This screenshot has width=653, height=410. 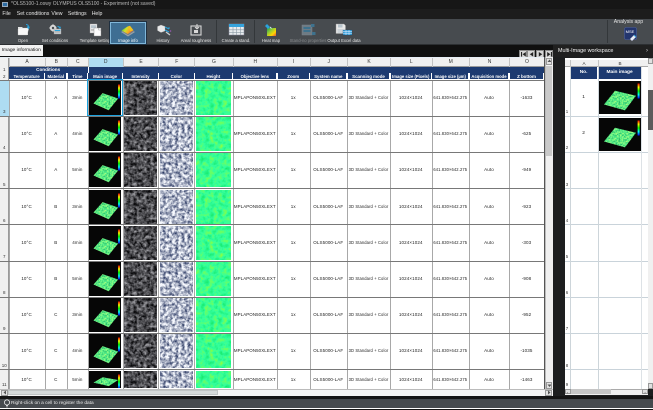 What do you see at coordinates (629, 31) in the screenshot?
I see `svg-text: MSE` at bounding box center [629, 31].